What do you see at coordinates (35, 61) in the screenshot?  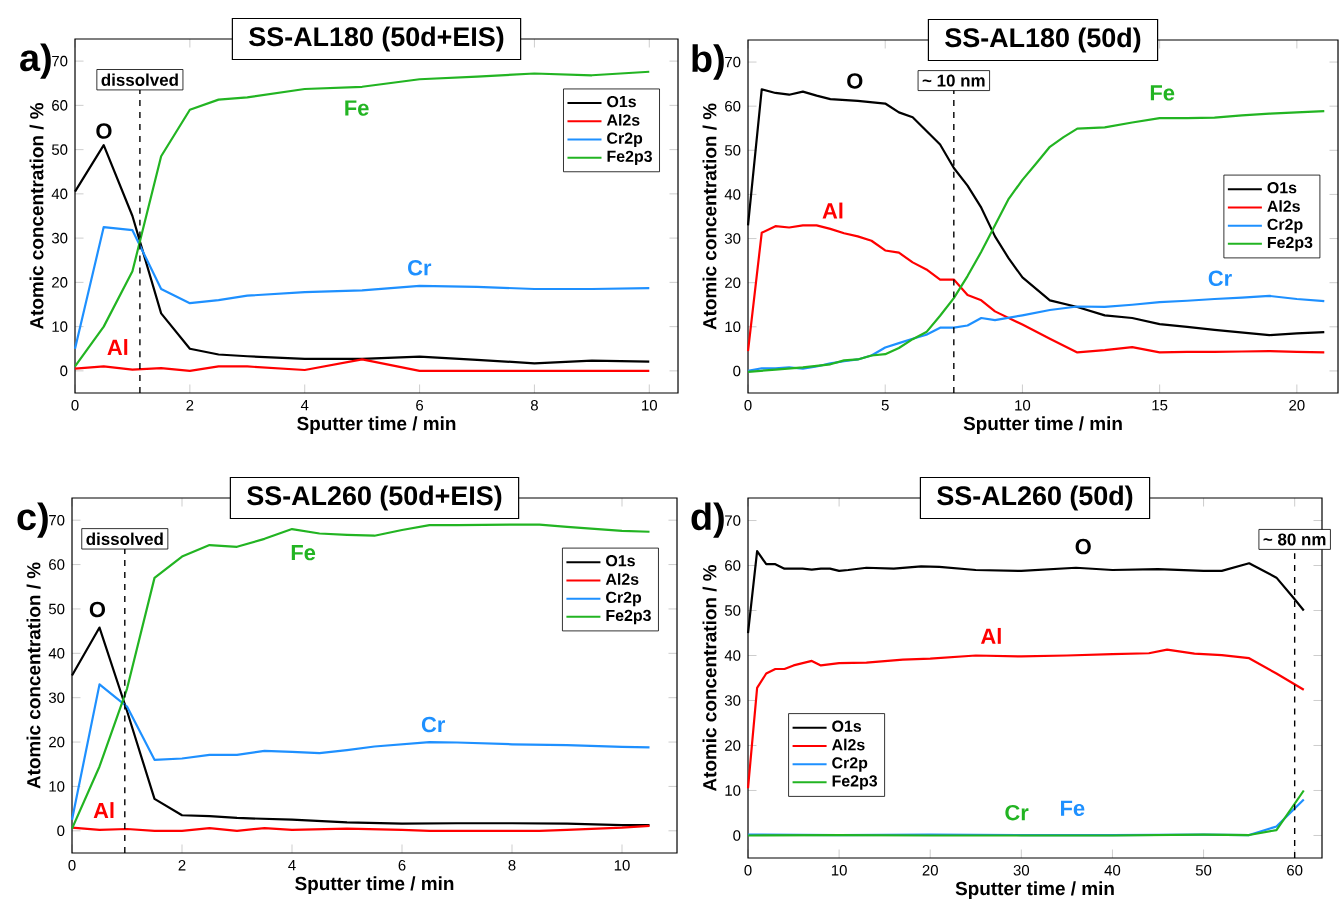 I see `text: a)` at bounding box center [35, 61].